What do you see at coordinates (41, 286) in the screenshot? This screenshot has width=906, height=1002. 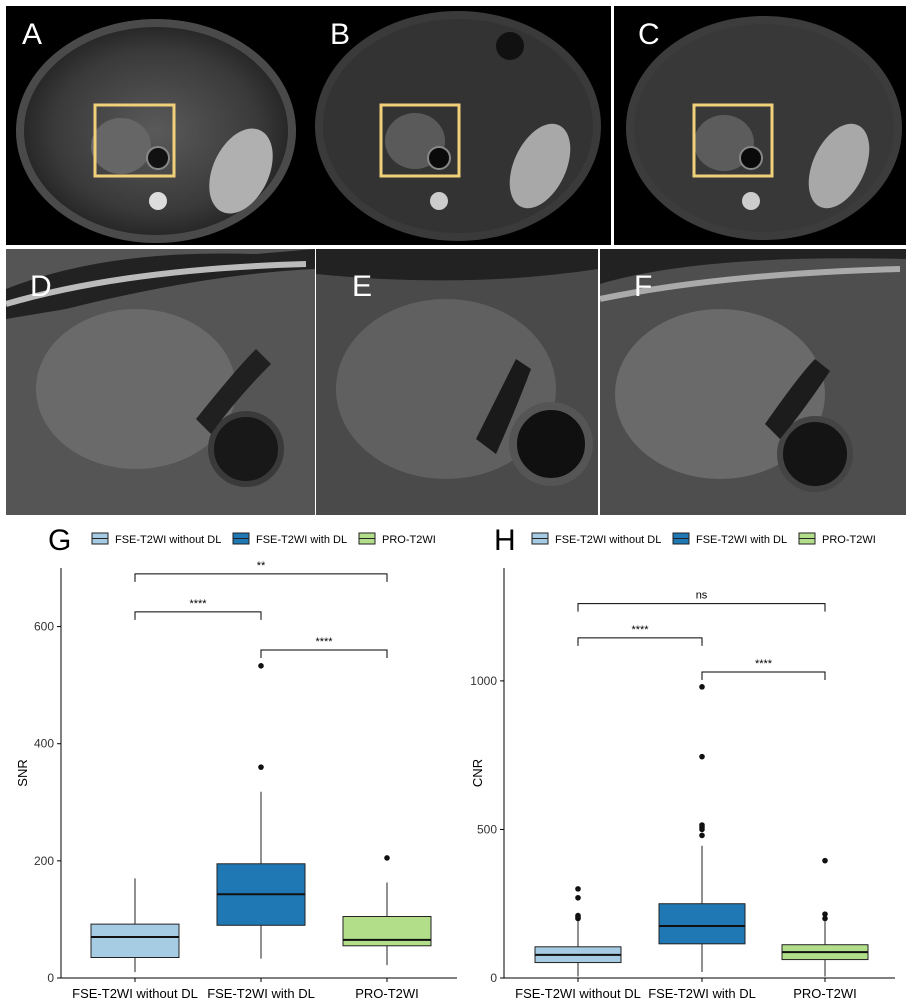 I see `panel-label-d: D` at bounding box center [41, 286].